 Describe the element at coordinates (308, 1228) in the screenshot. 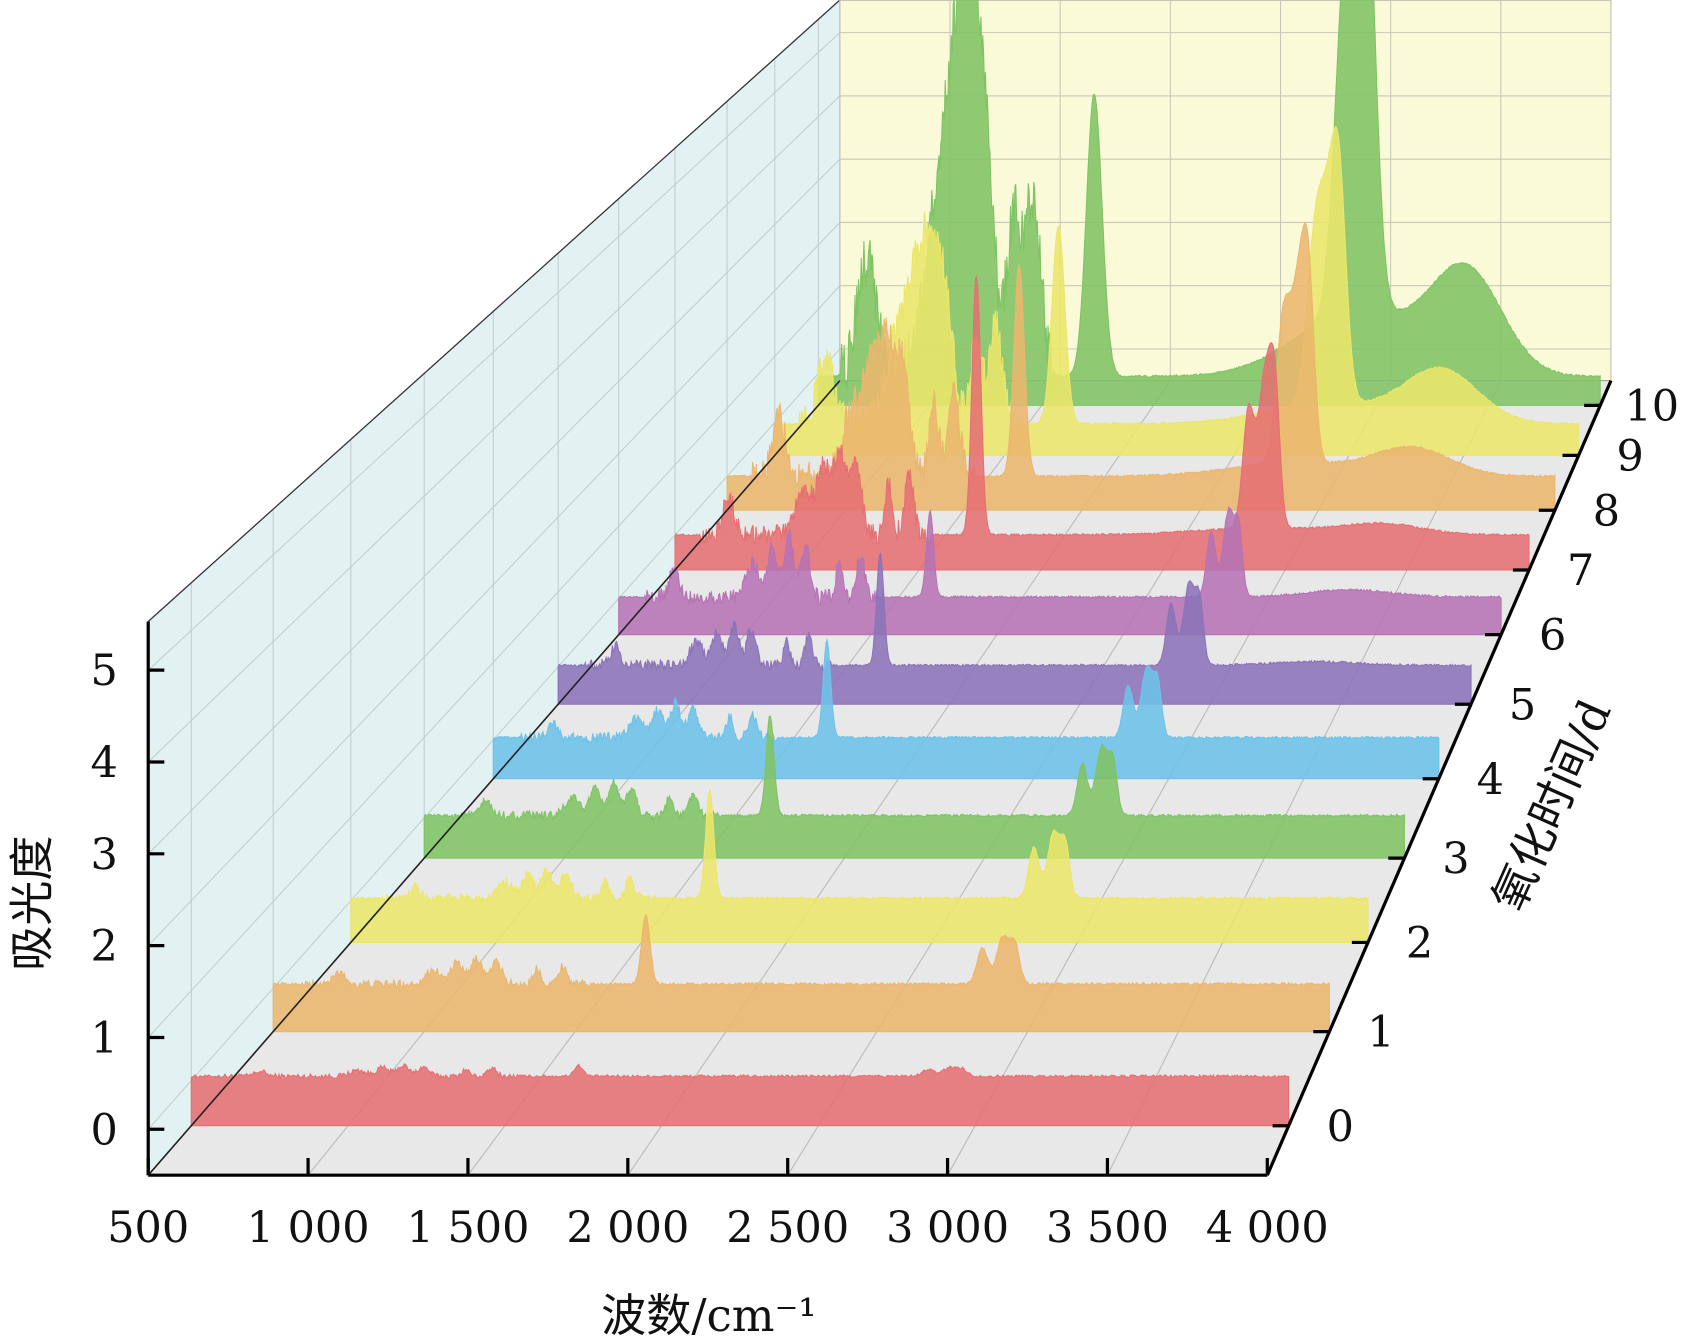

I see `x-tick-label: 1 000` at that location.